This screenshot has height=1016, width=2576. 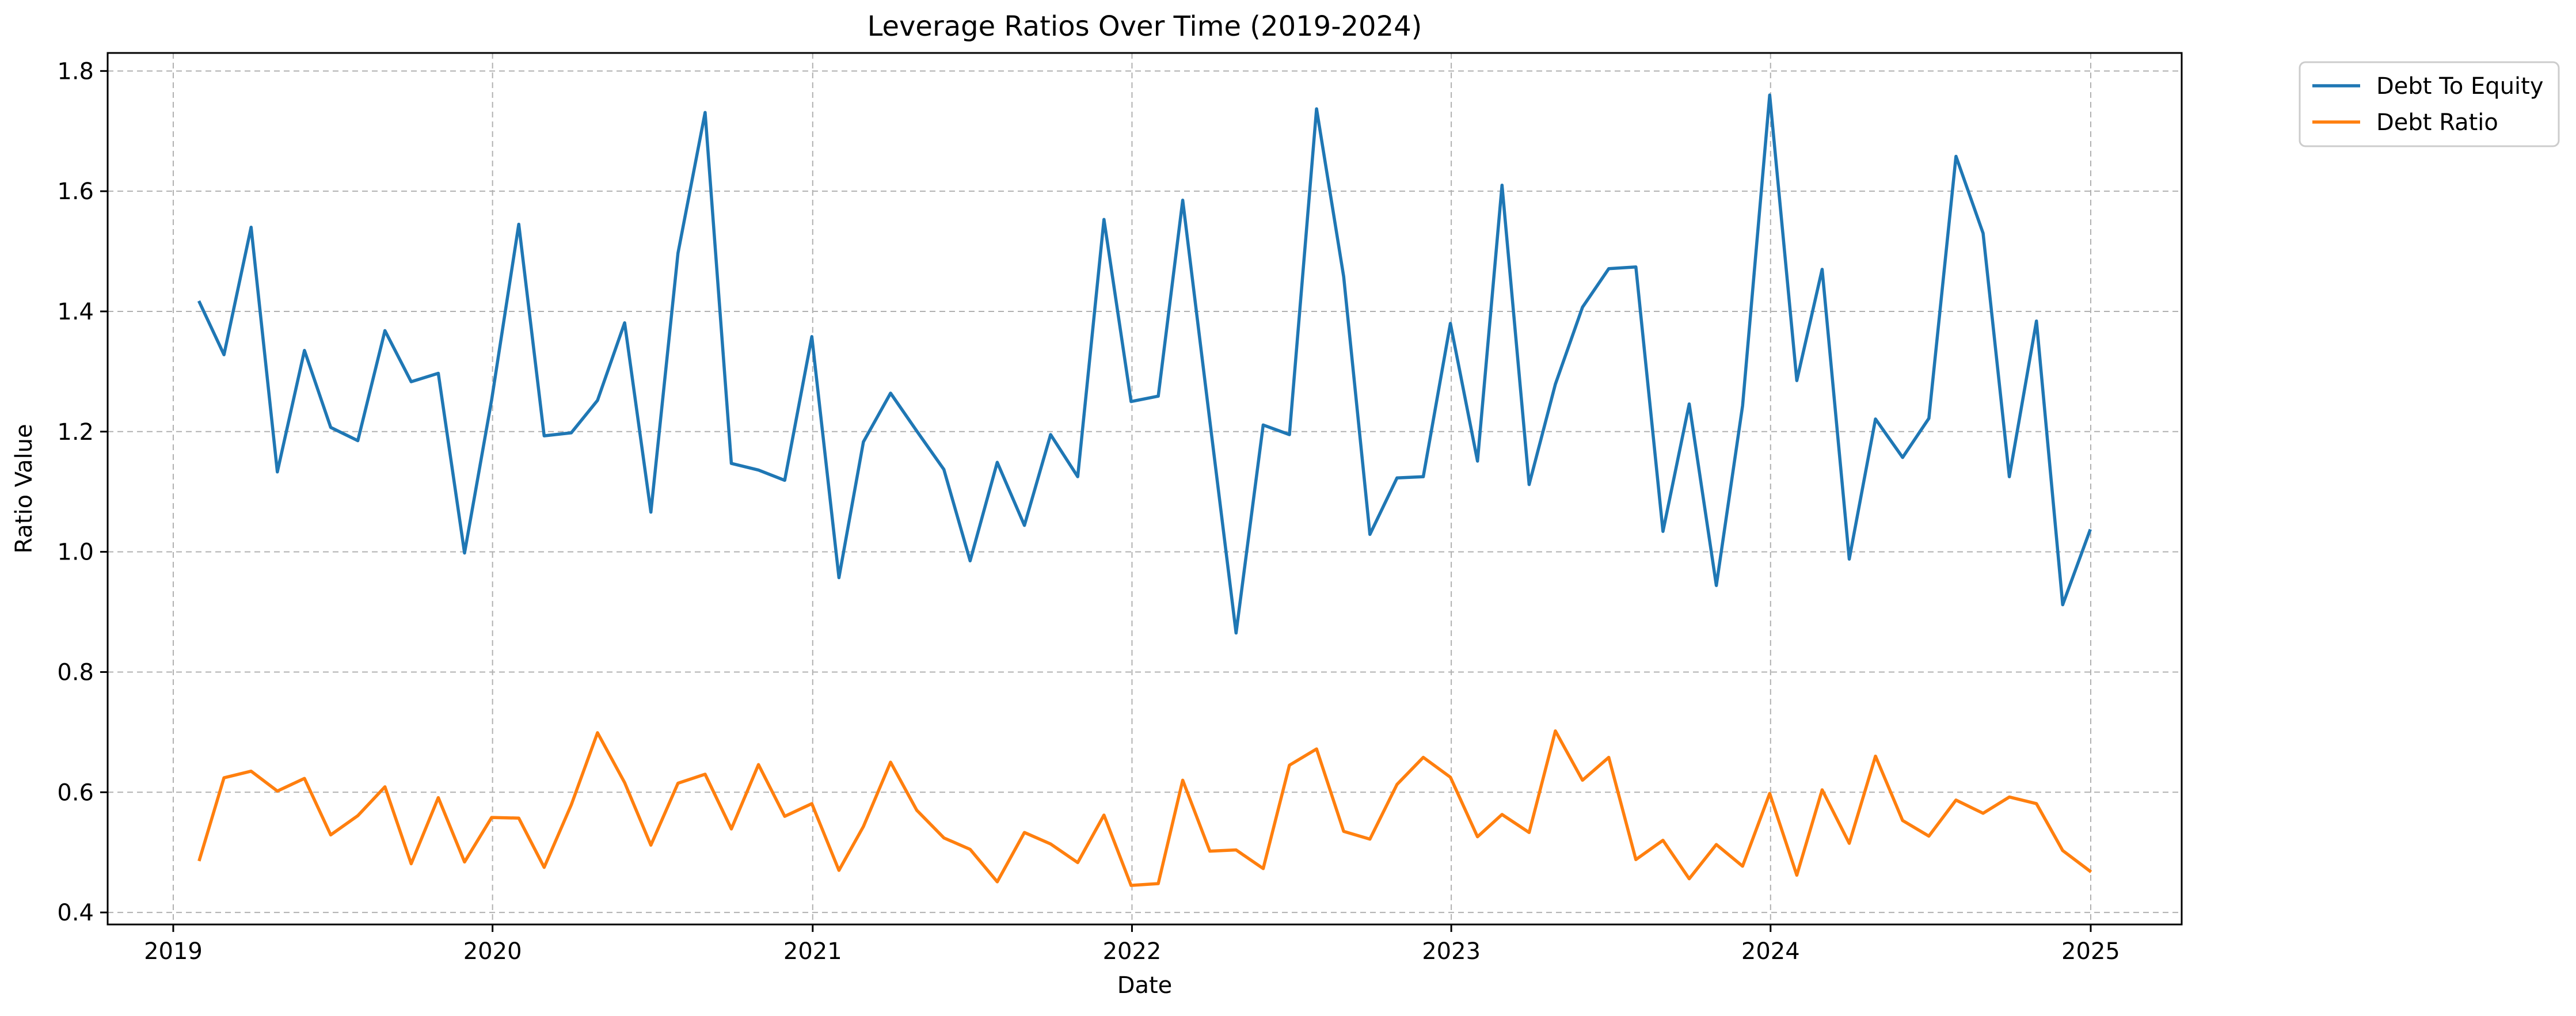 I want to click on legend: Debt To Equity Debt Ratio, so click(x=2429, y=104).